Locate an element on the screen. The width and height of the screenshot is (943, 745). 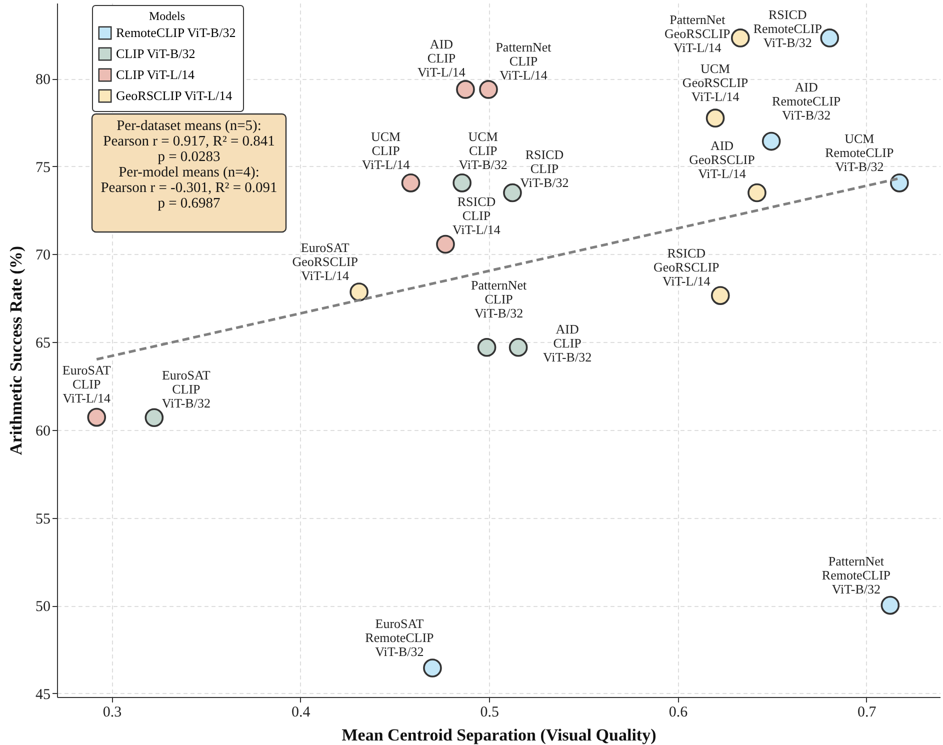
legend-label: CLIP ViT-L/14 is located at coordinates (156, 74).